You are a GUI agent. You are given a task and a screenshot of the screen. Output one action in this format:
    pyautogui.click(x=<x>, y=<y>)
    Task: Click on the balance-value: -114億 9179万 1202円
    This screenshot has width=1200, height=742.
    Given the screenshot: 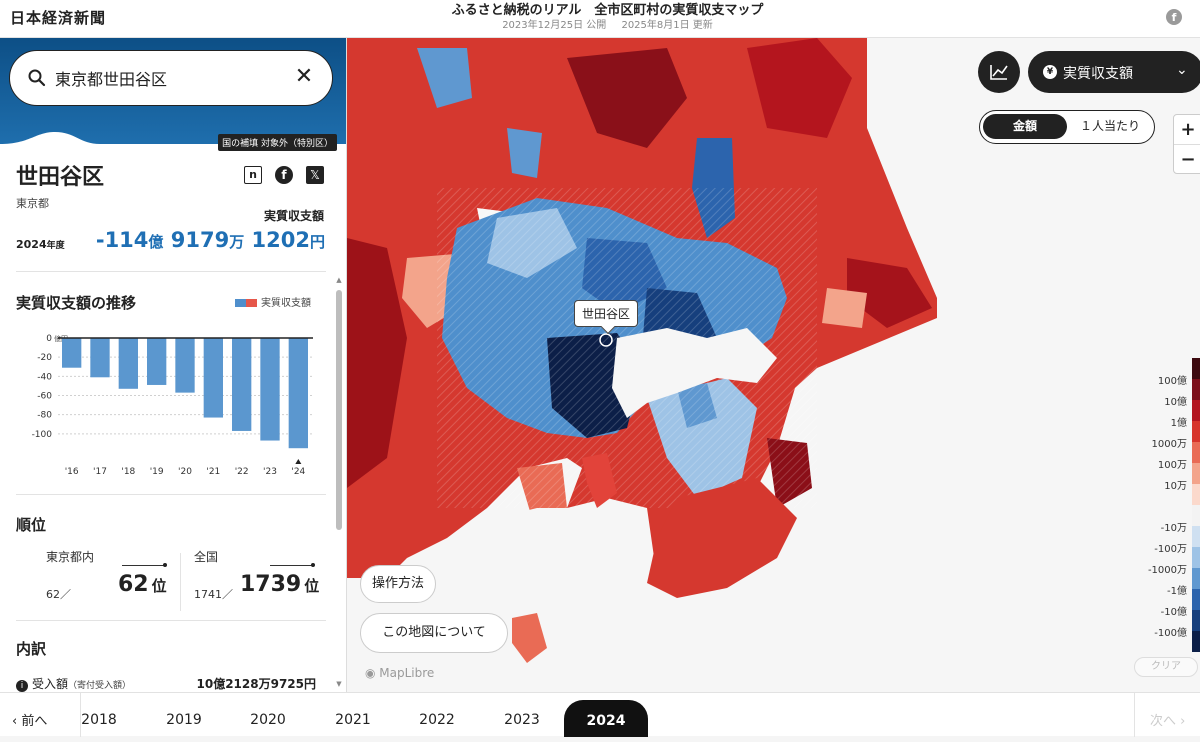 What is the action you would take?
    pyautogui.click(x=210, y=240)
    